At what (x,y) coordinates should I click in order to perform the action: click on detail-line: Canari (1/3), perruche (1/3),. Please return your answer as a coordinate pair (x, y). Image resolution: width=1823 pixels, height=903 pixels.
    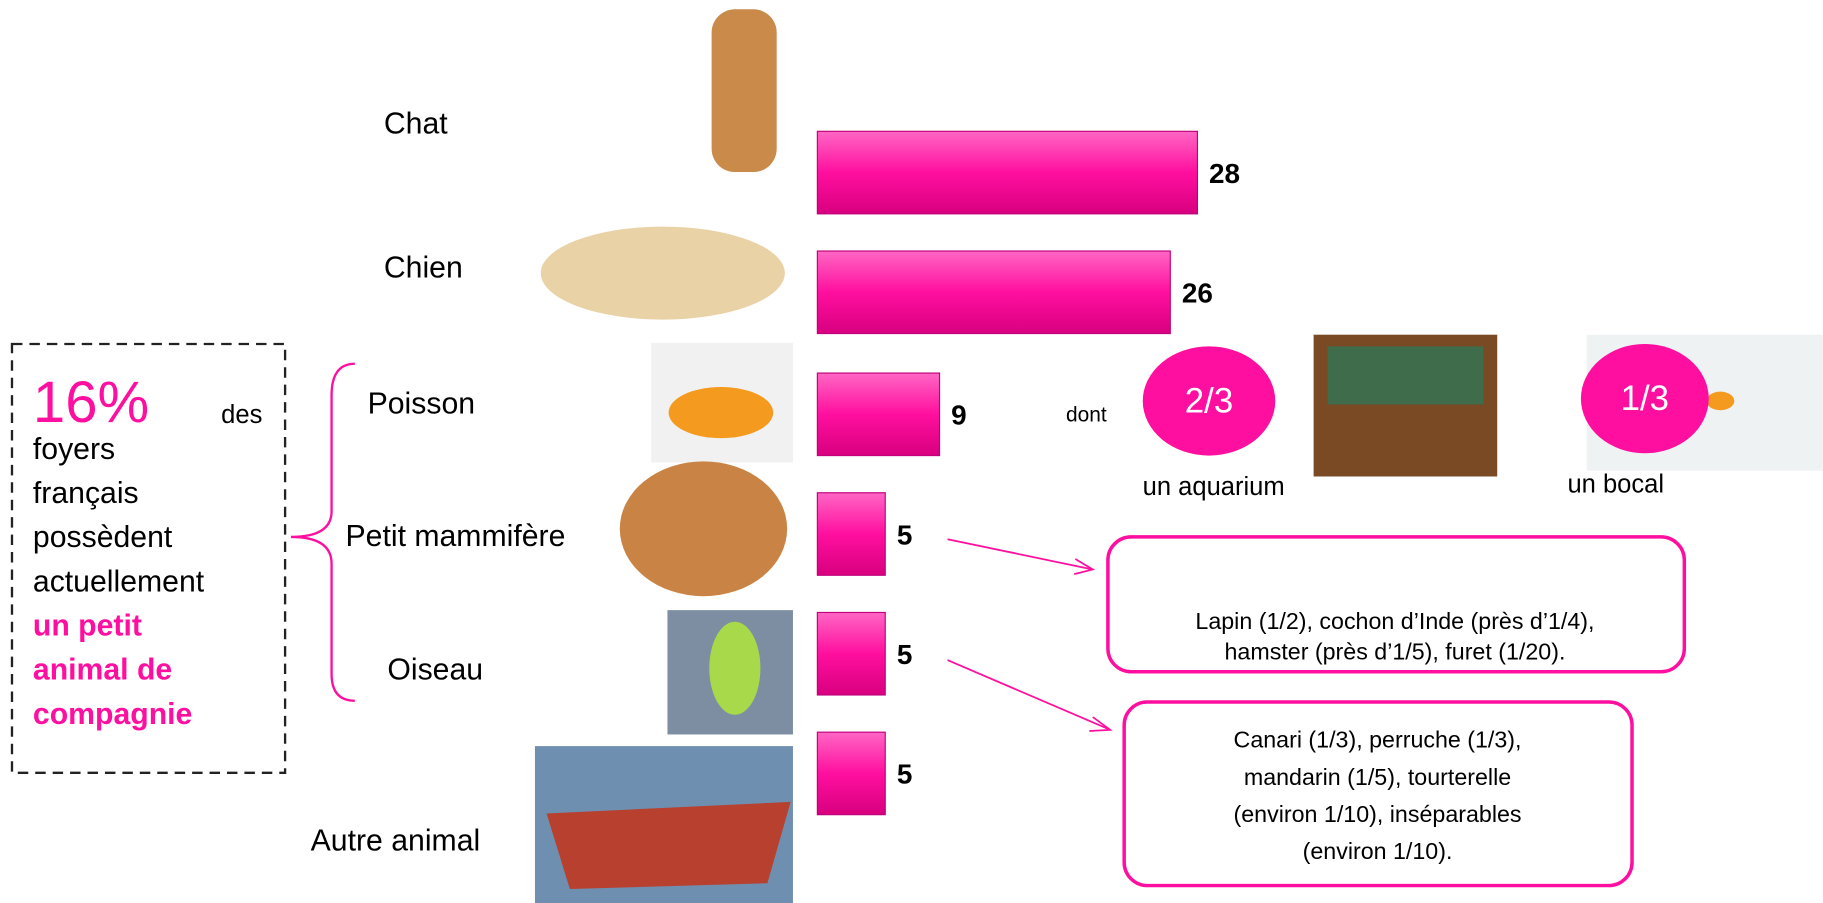
    Looking at the image, I should click on (1378, 740).